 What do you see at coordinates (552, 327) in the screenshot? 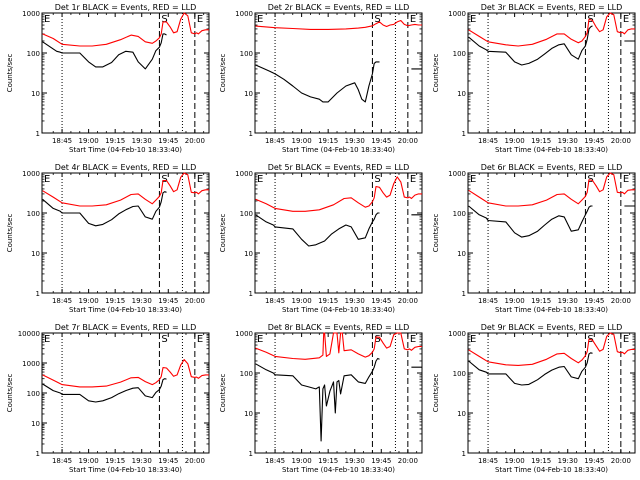
I see `panel-title: Det 9r BLACK = Events, RED = LLD` at bounding box center [552, 327].